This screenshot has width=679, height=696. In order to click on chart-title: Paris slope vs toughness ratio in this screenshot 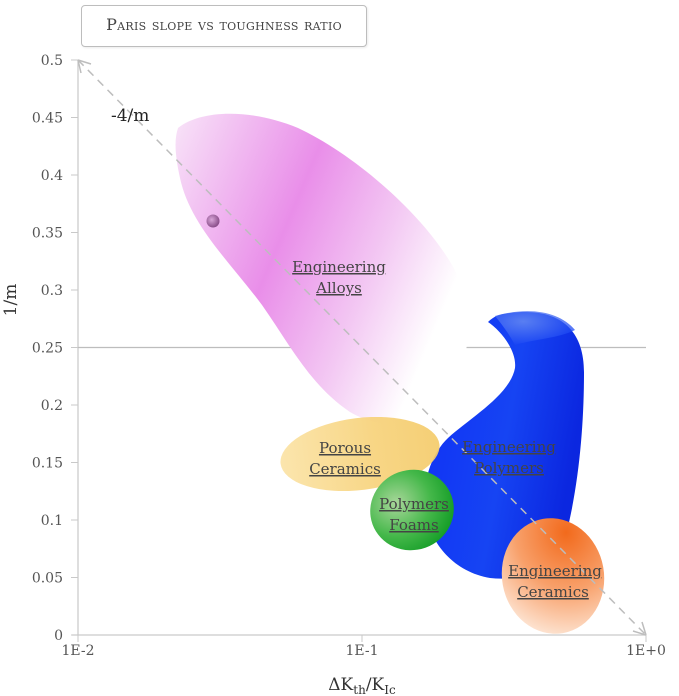, I will do `click(224, 24)`.